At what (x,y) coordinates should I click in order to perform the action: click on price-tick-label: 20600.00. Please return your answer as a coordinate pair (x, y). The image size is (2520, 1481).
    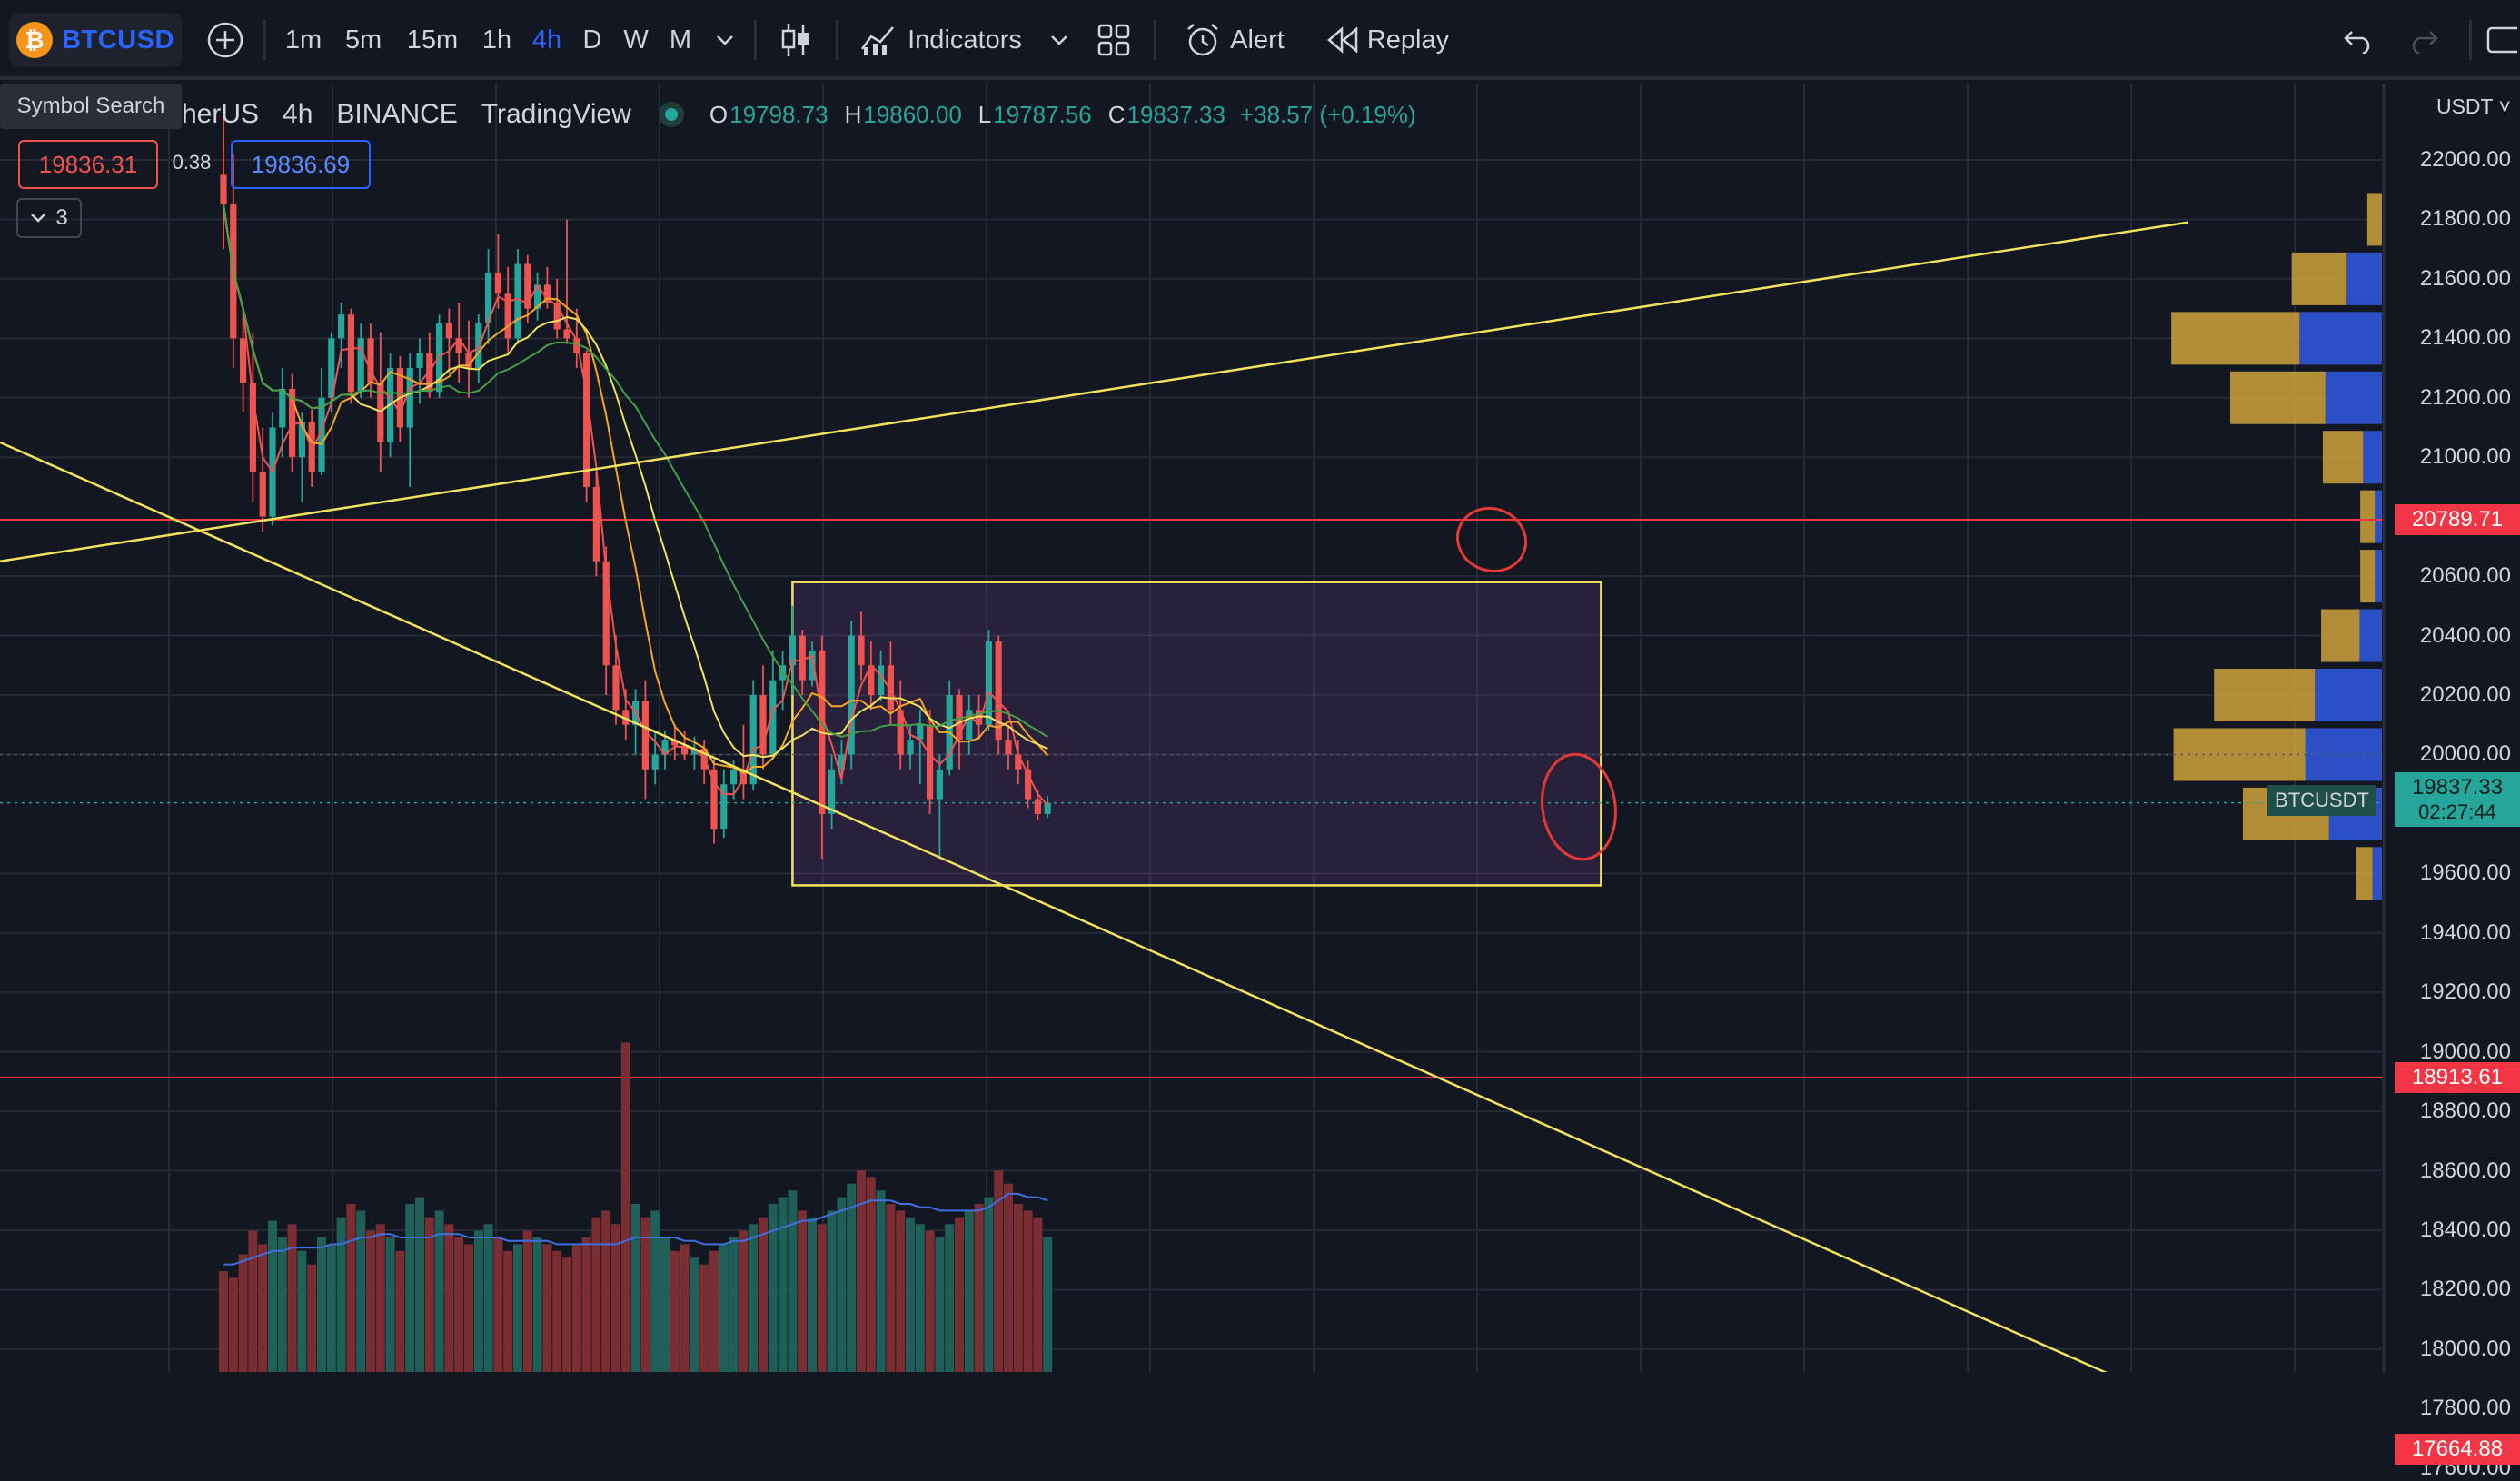
    Looking at the image, I should click on (2465, 576).